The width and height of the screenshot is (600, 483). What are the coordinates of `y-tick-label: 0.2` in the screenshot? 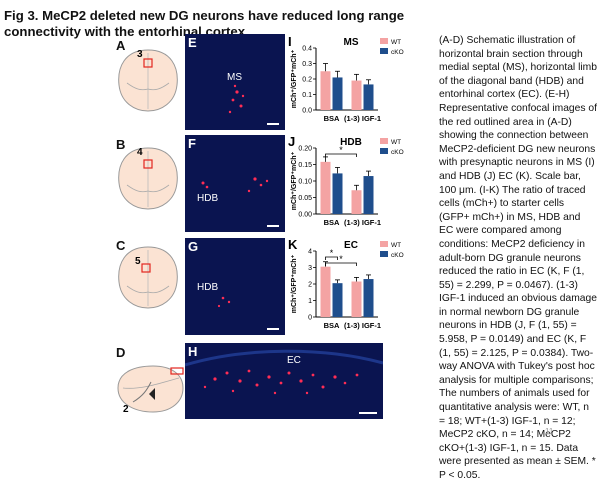 It's located at (307, 80).